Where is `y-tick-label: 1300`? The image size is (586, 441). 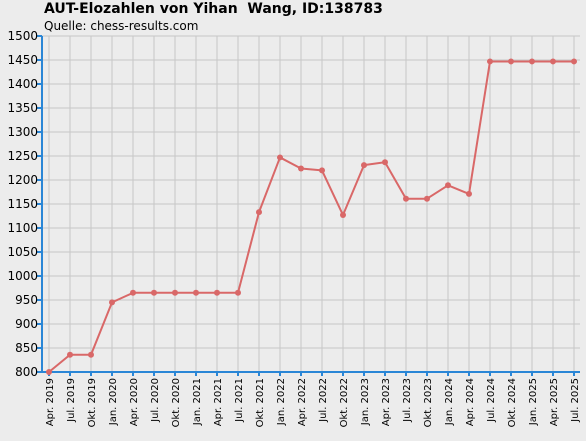
y-tick-label: 1300 is located at coordinates (22, 132).